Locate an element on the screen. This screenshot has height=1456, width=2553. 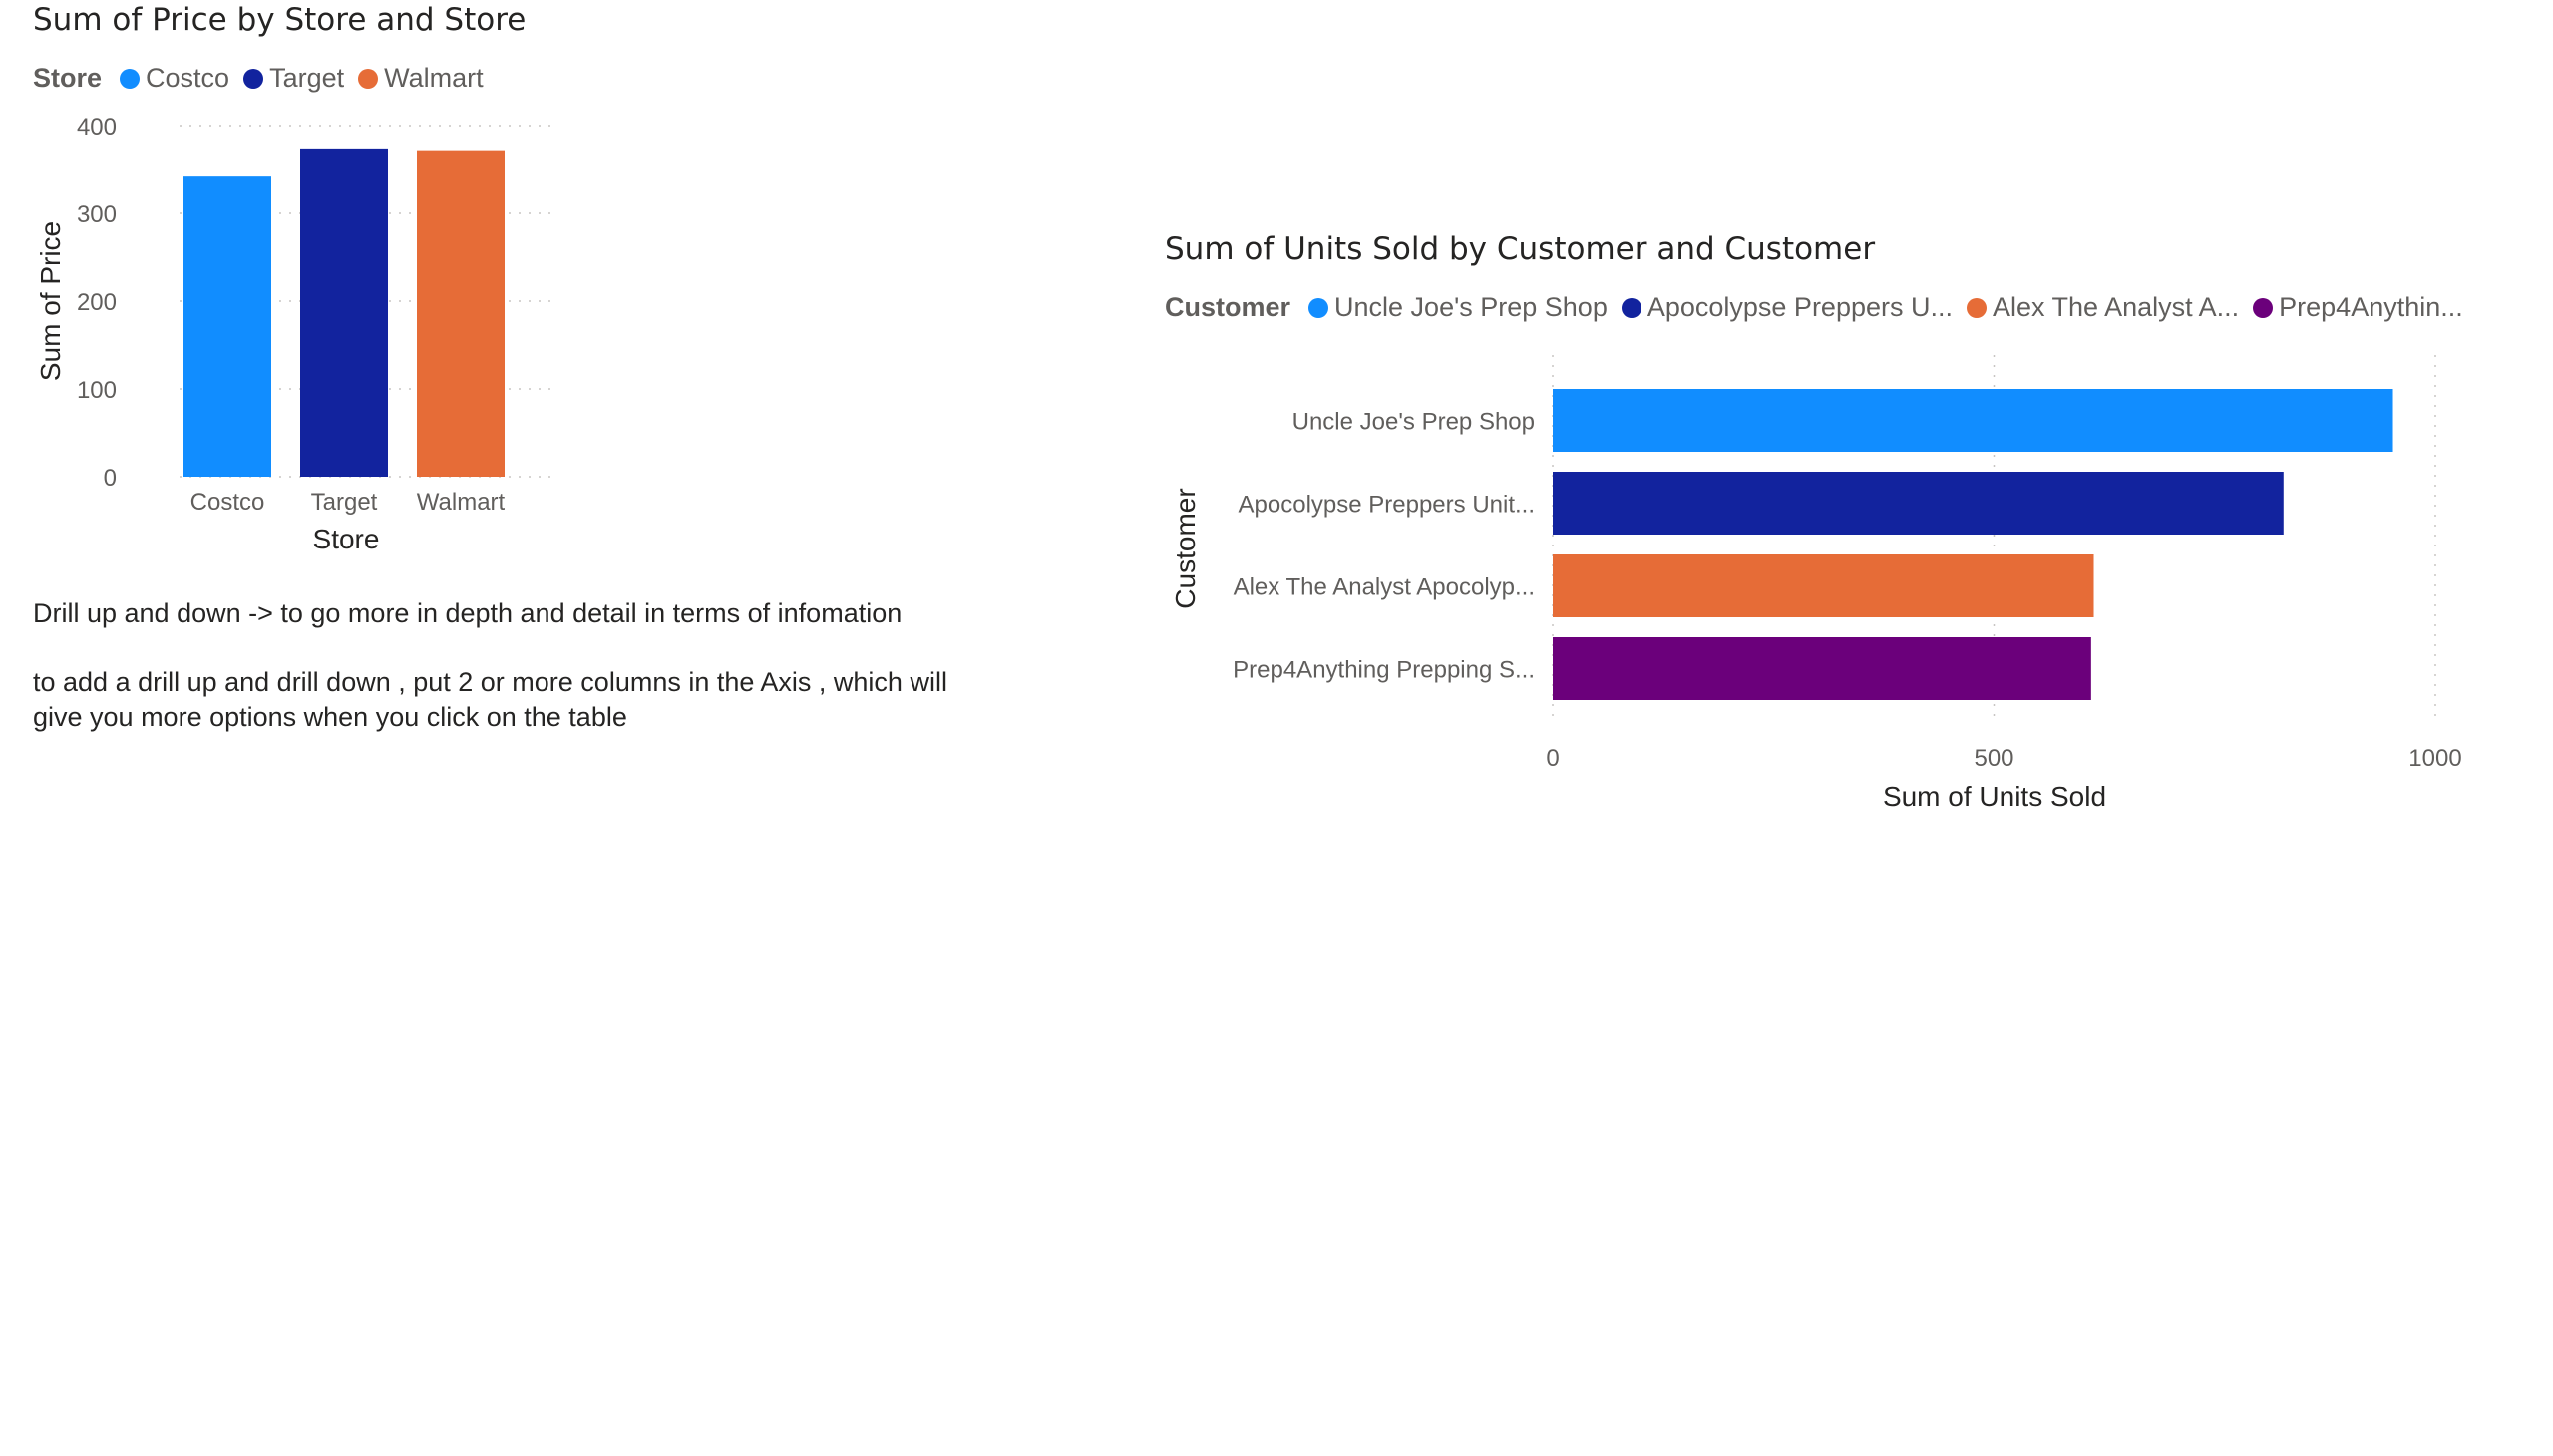
units-legend-title: Customer is located at coordinates (1228, 307).